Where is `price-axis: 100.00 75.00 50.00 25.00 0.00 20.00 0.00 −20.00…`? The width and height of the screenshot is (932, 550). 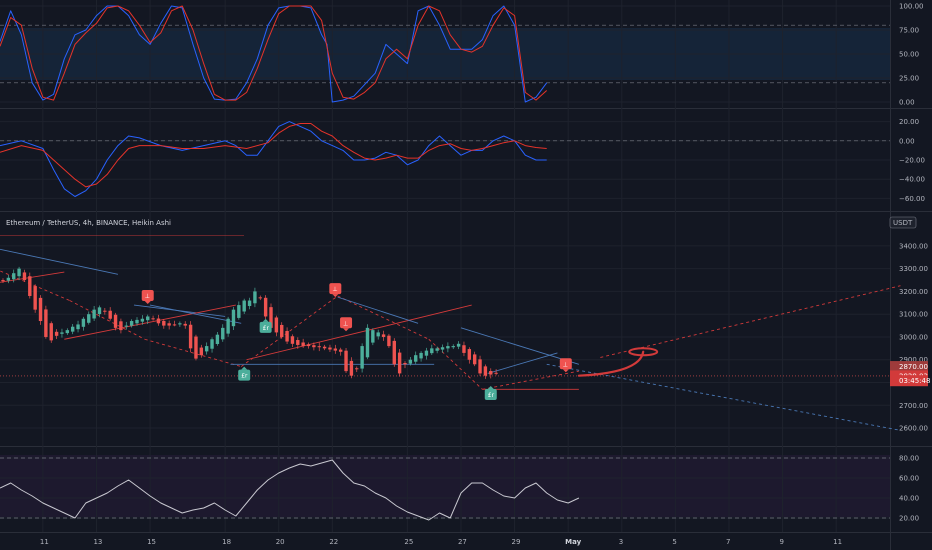
price-axis: 100.00 75.00 50.00 25.00 0.00 20.00 0.00 −20.00… is located at coordinates (910, 263).